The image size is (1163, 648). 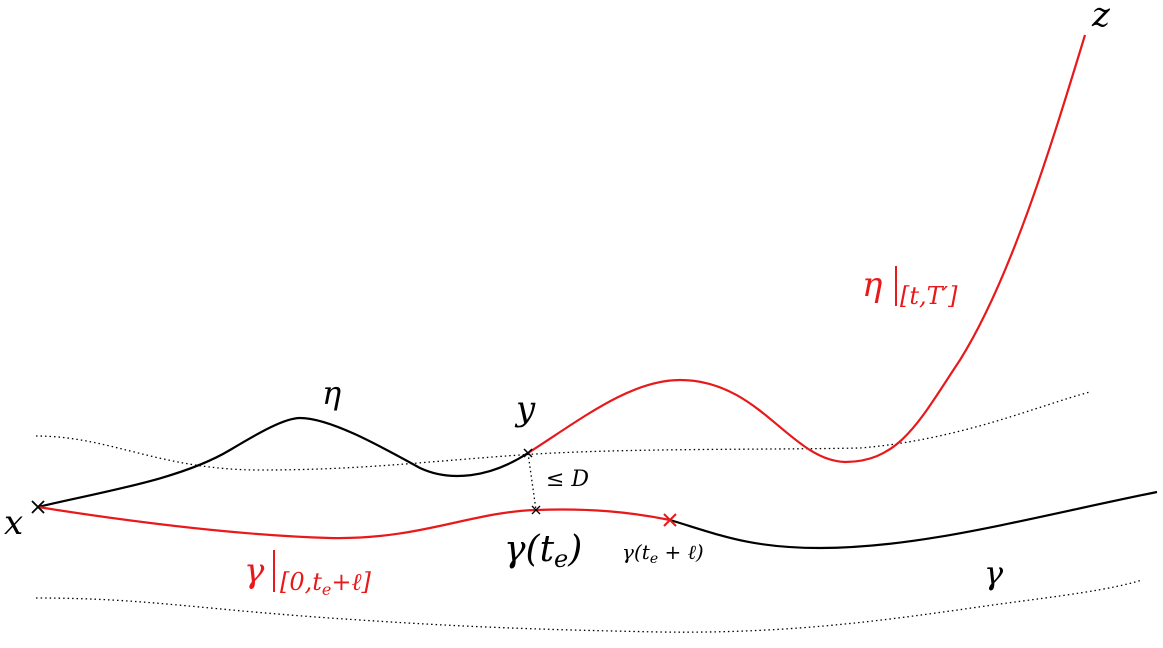 What do you see at coordinates (994, 573) in the screenshot?
I see `label-gamma: γ` at bounding box center [994, 573].